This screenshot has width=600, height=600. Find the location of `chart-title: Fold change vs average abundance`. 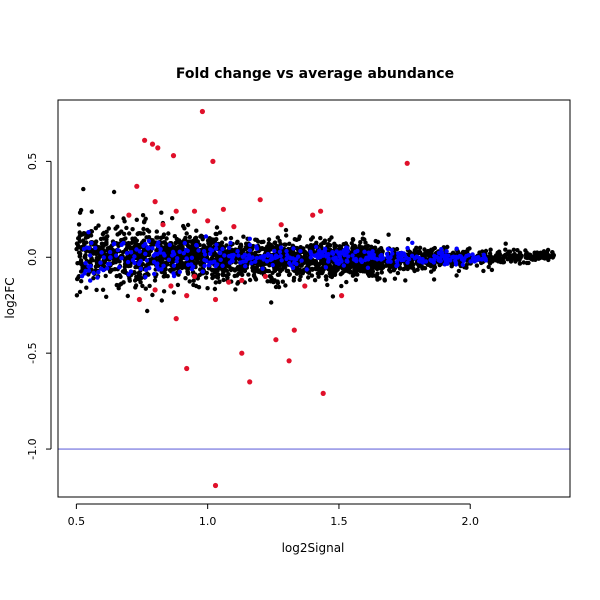

chart-title: Fold change vs average abundance is located at coordinates (315, 74).